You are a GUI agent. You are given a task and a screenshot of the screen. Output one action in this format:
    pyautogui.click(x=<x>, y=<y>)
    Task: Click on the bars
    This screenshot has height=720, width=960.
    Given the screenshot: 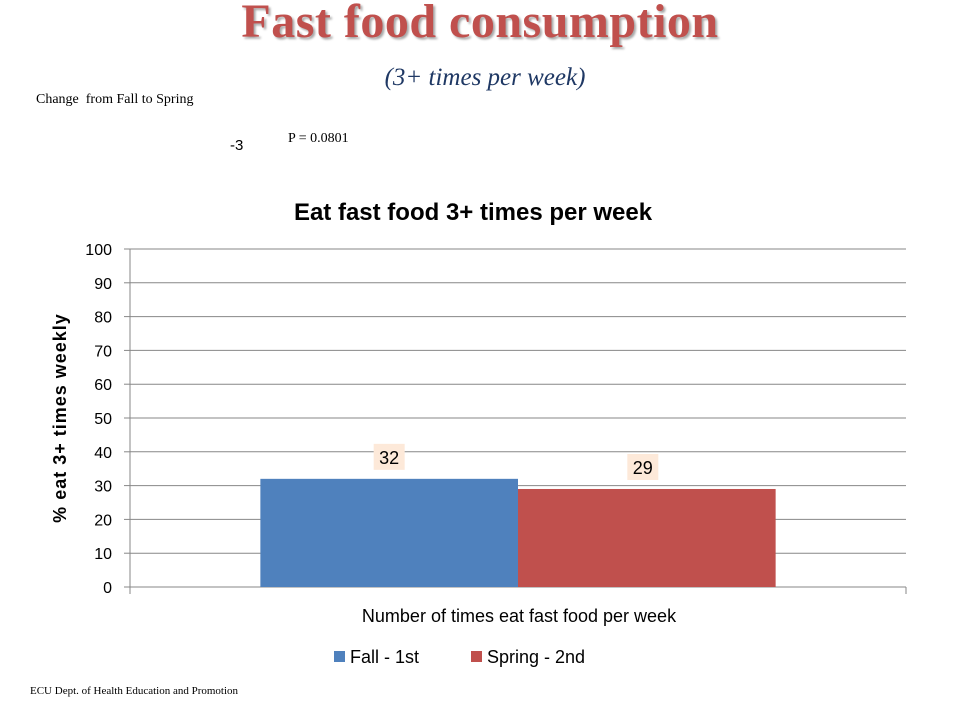 What is the action you would take?
    pyautogui.click(x=518, y=532)
    